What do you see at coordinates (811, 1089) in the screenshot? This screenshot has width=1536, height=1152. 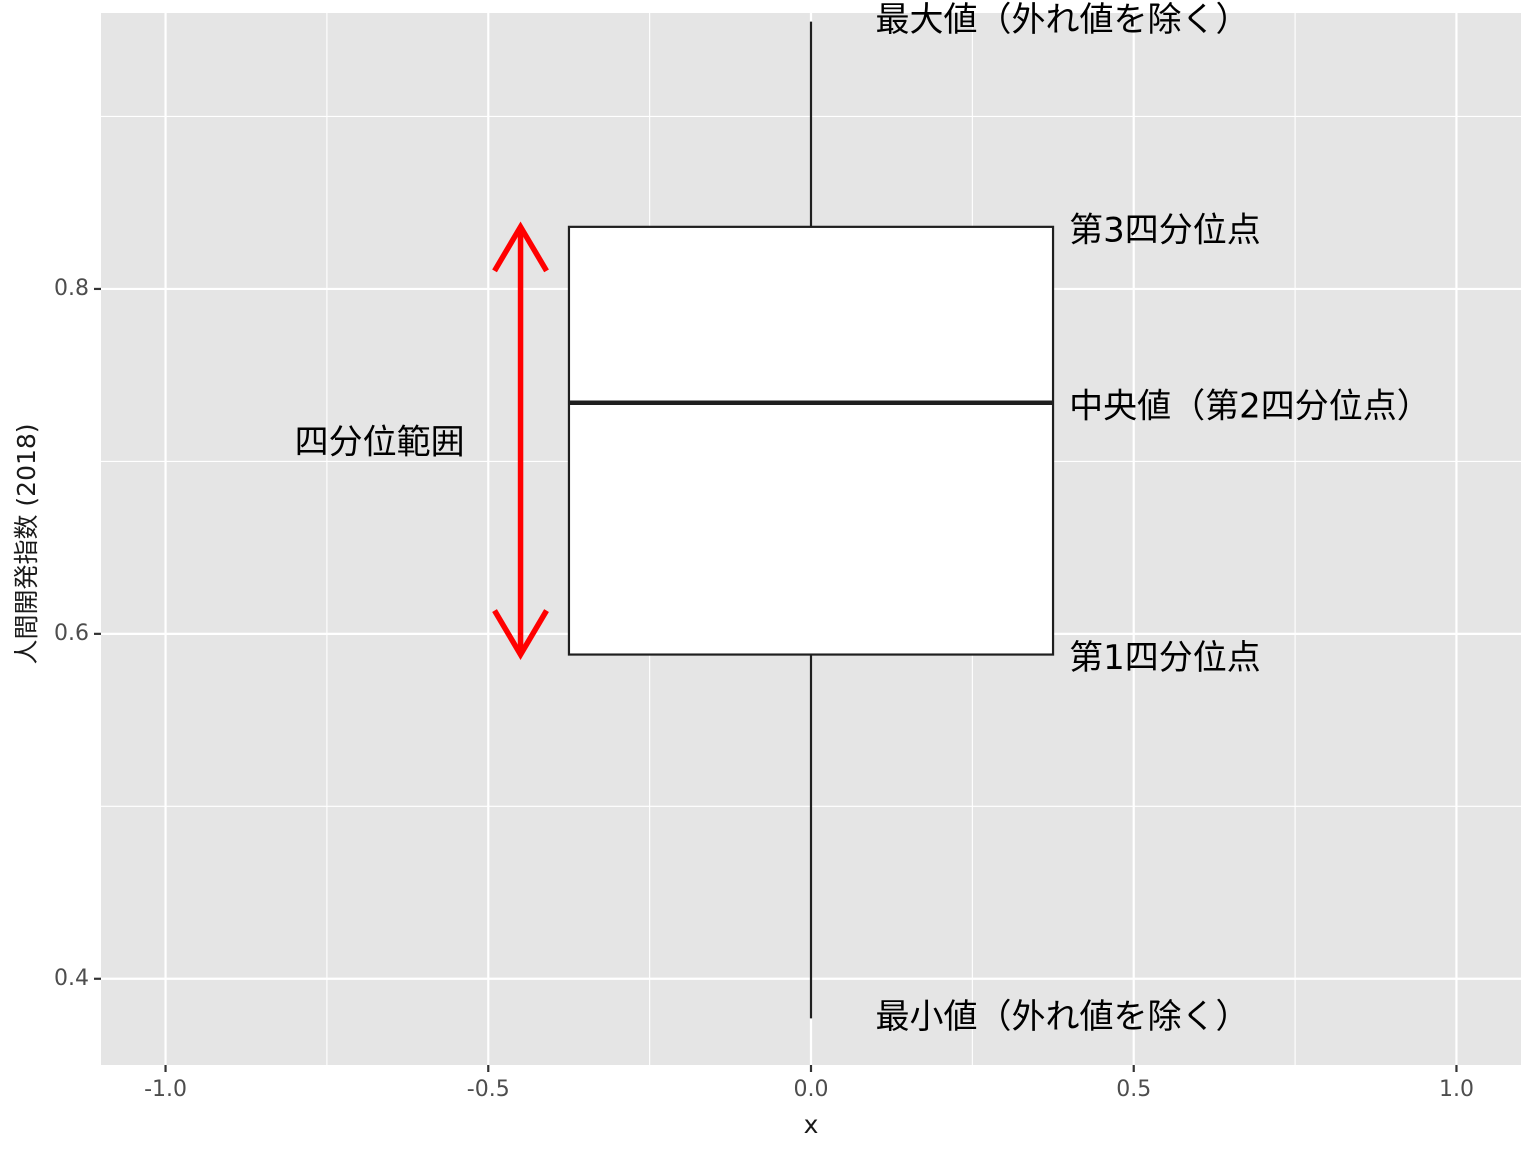 I see `x-tick-label: 0.0` at bounding box center [811, 1089].